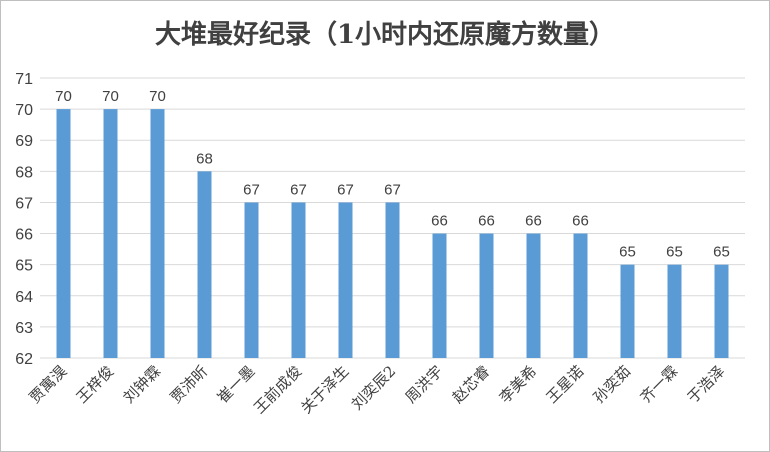  What do you see at coordinates (471, 384) in the screenshot?
I see `category-label: 赵芯睿` at bounding box center [471, 384].